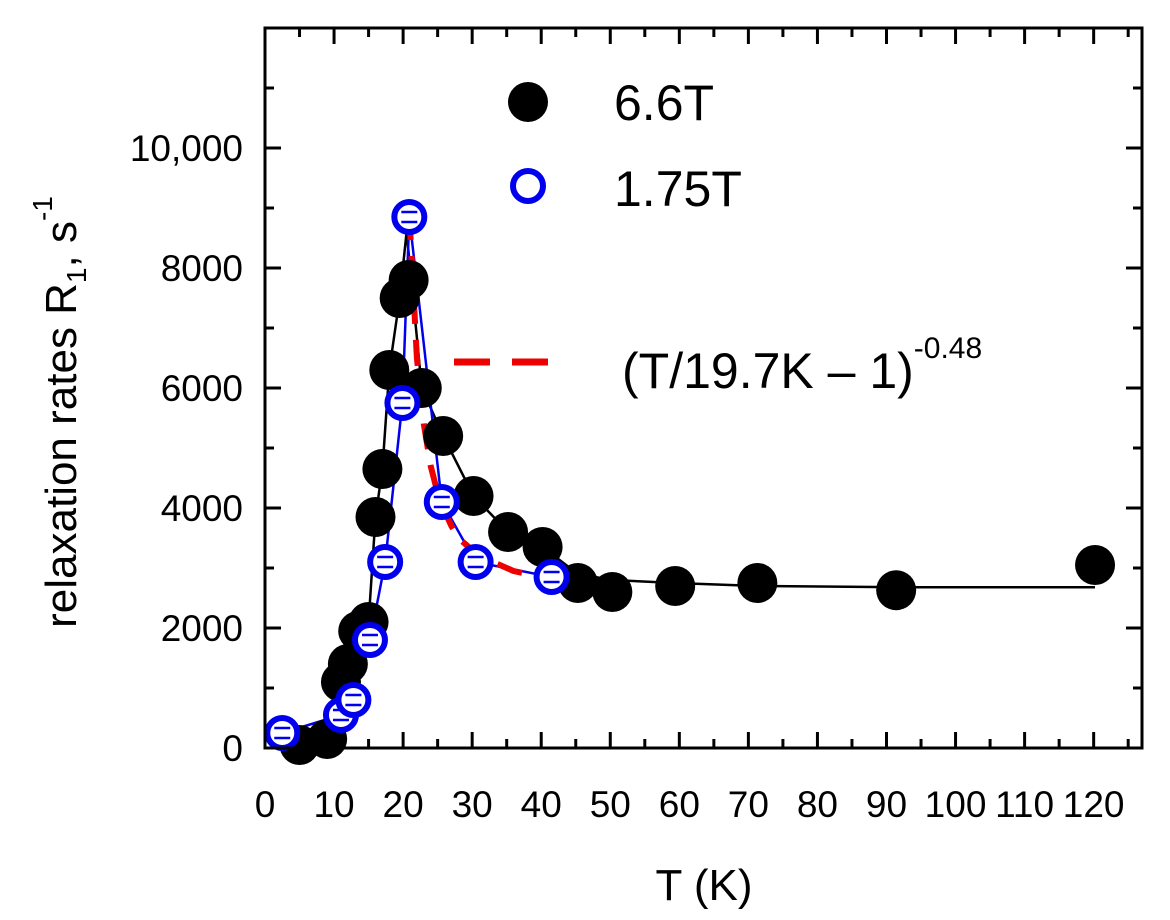 The image size is (1170, 920). I want to click on x-tick-label: 20, so click(403, 804).